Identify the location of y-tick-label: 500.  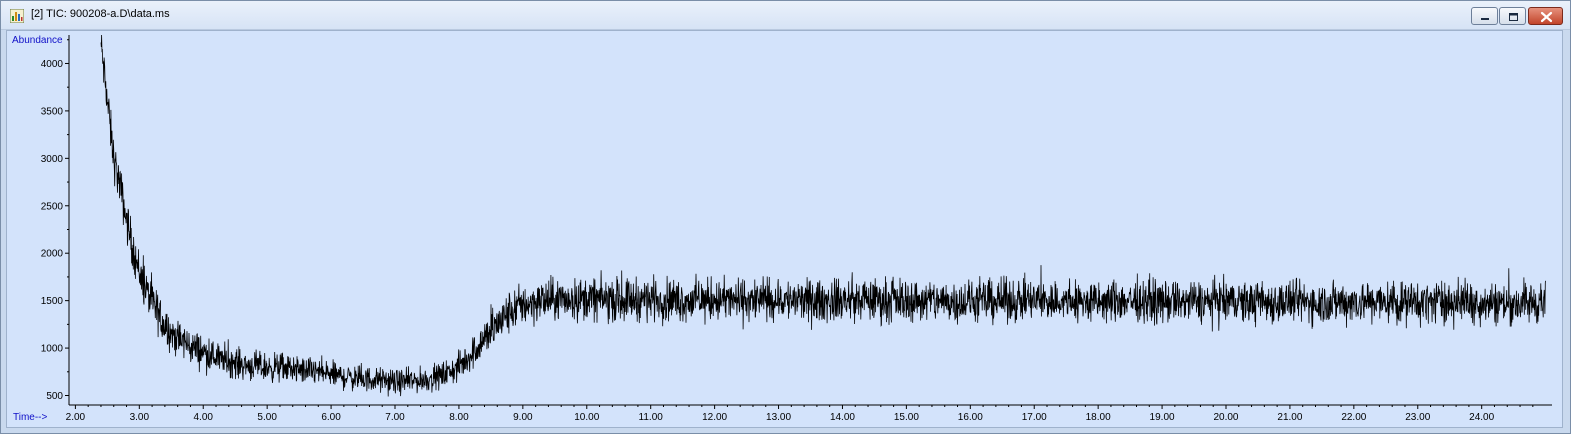
(54, 396).